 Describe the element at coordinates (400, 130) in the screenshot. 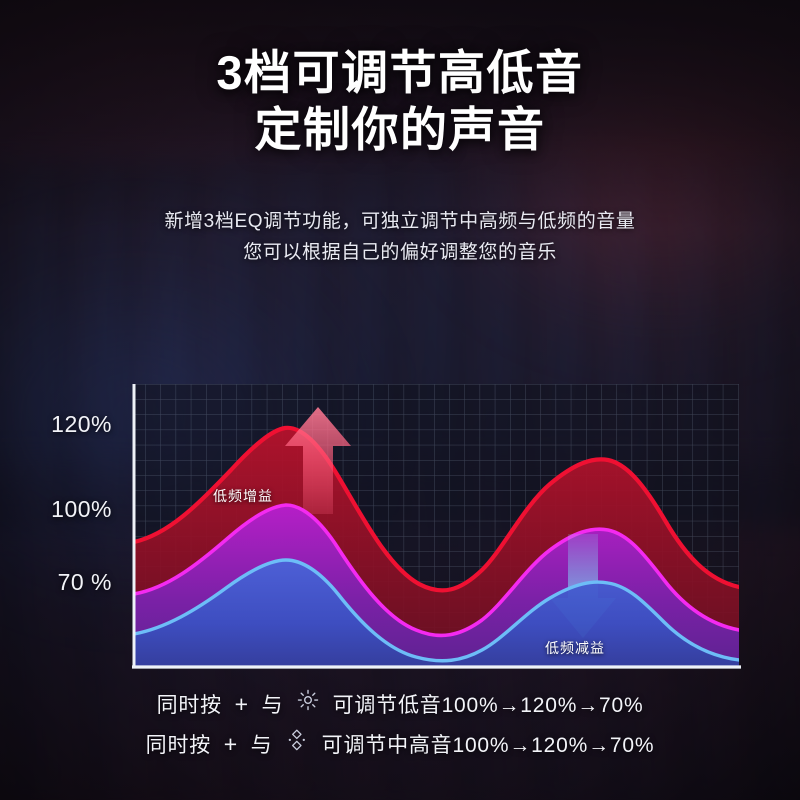

I see `title-line-2: 定制你的声音` at that location.